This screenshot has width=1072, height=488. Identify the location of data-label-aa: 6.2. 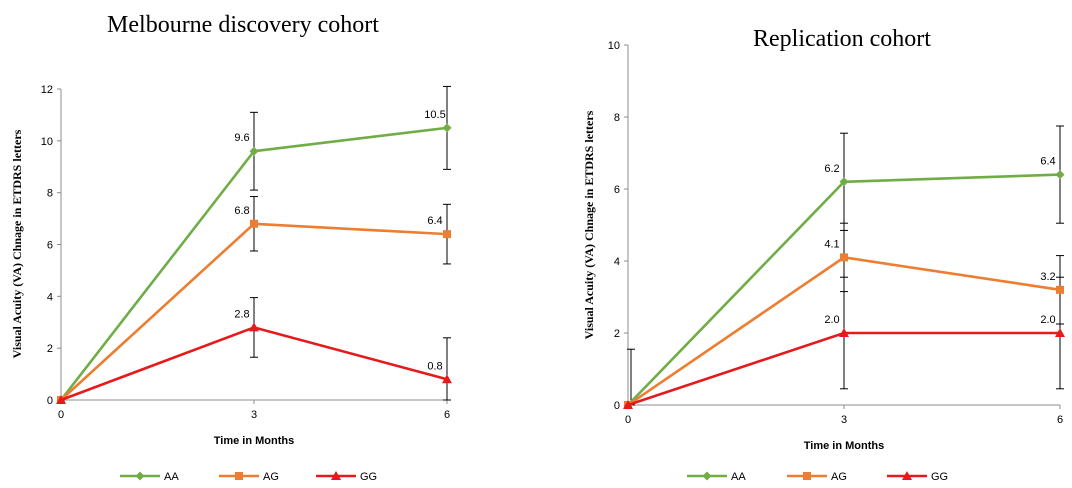
(831, 169).